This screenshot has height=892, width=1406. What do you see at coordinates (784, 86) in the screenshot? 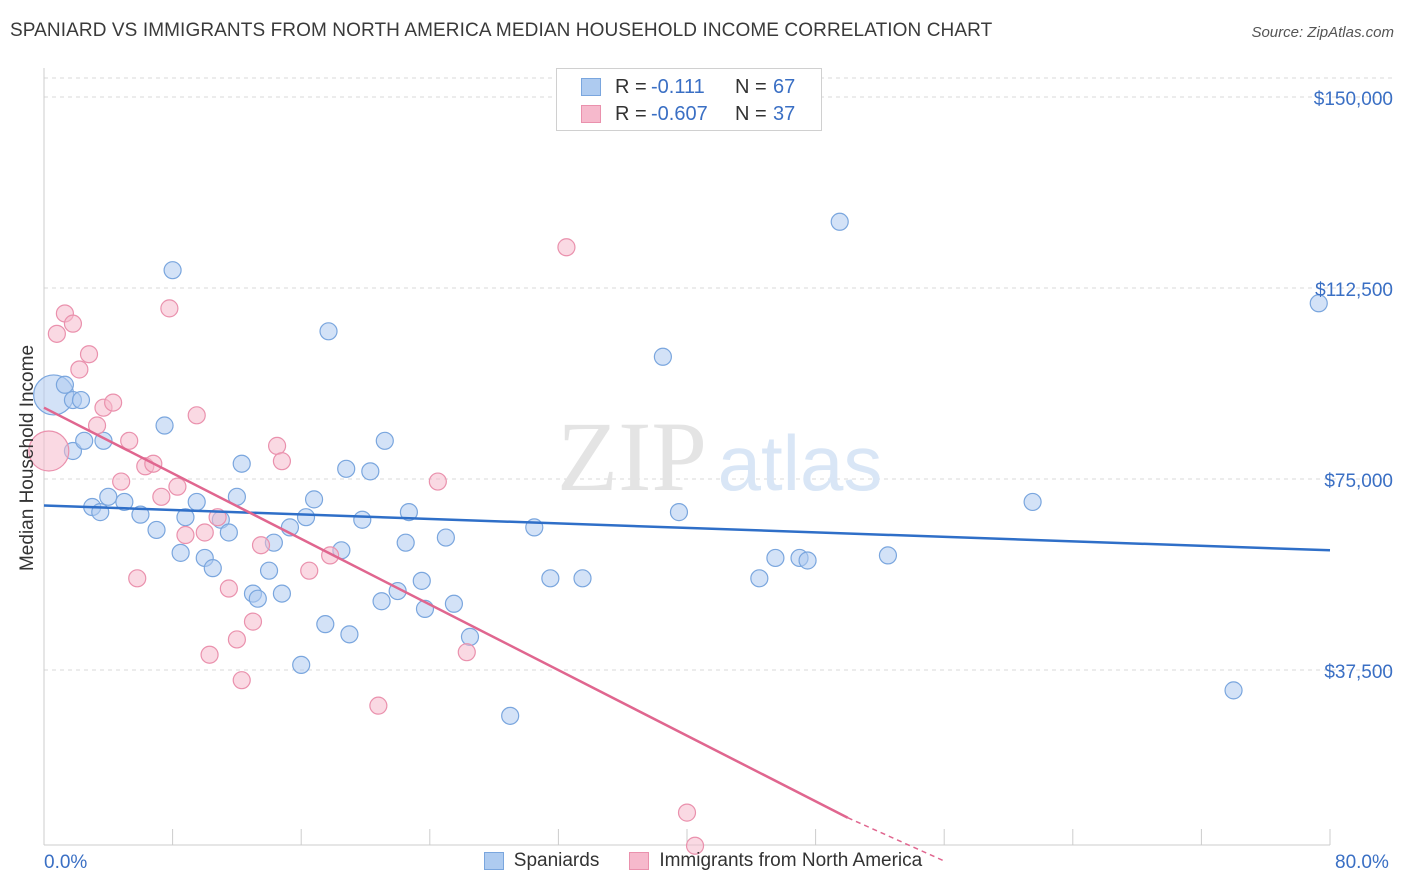
I see `n-value: 67` at bounding box center [784, 86].